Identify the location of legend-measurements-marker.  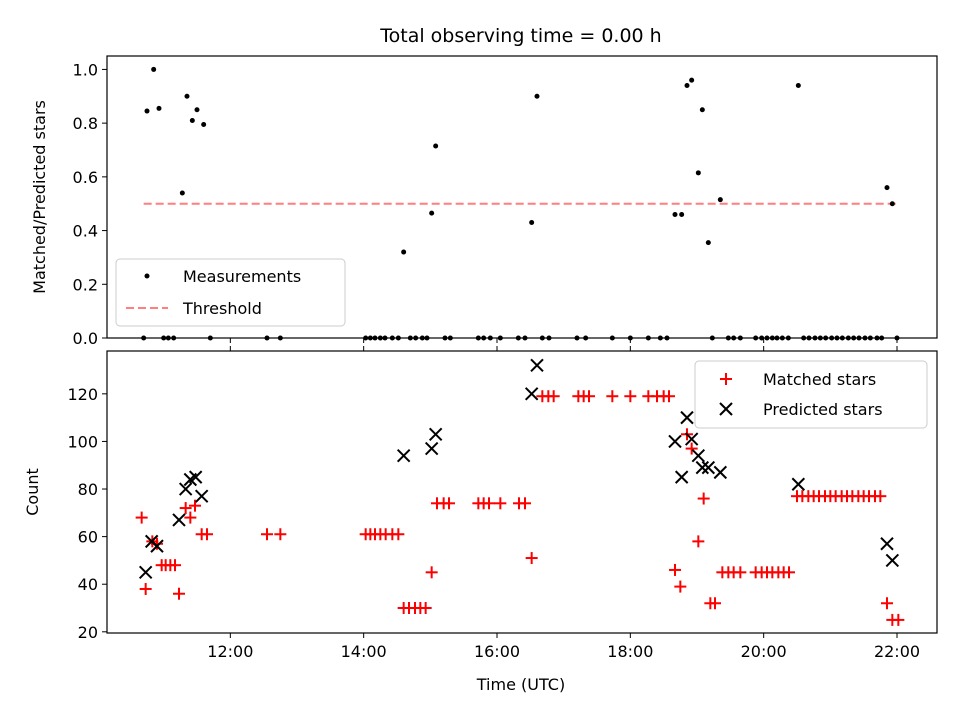
(147, 276).